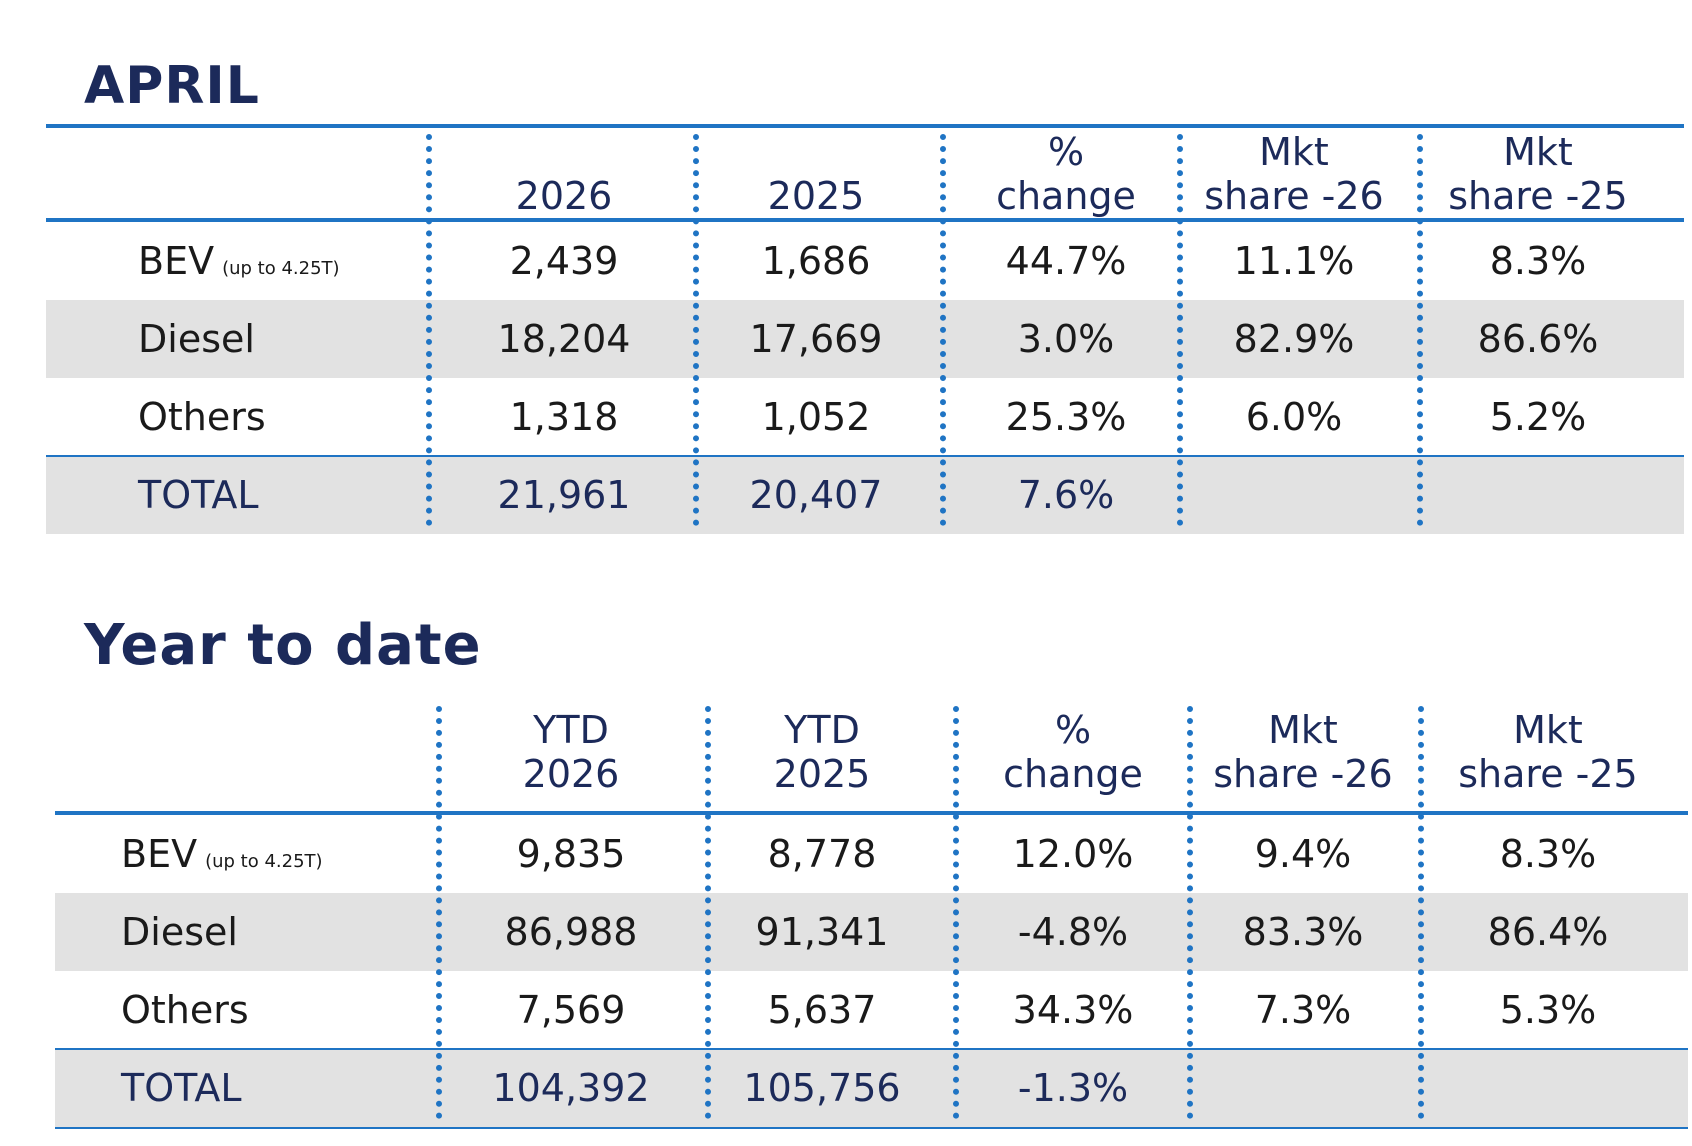  Describe the element at coordinates (816, 196) in the screenshot. I see `april-header-line2: 2025` at that location.